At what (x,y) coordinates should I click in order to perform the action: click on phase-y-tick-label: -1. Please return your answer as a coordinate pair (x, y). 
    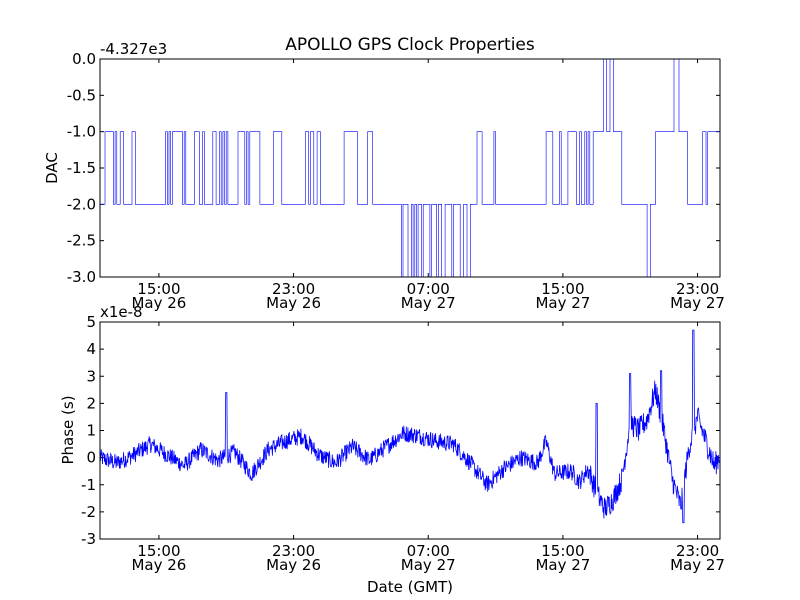
    Looking at the image, I should click on (88, 485).